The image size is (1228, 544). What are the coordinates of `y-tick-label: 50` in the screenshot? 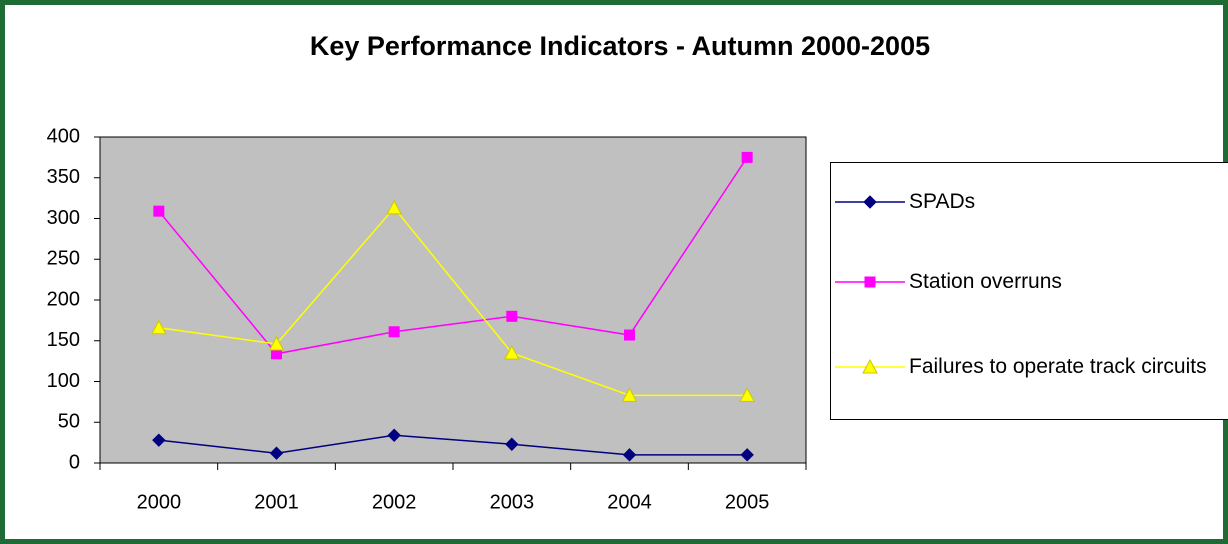 It's located at (69, 422).